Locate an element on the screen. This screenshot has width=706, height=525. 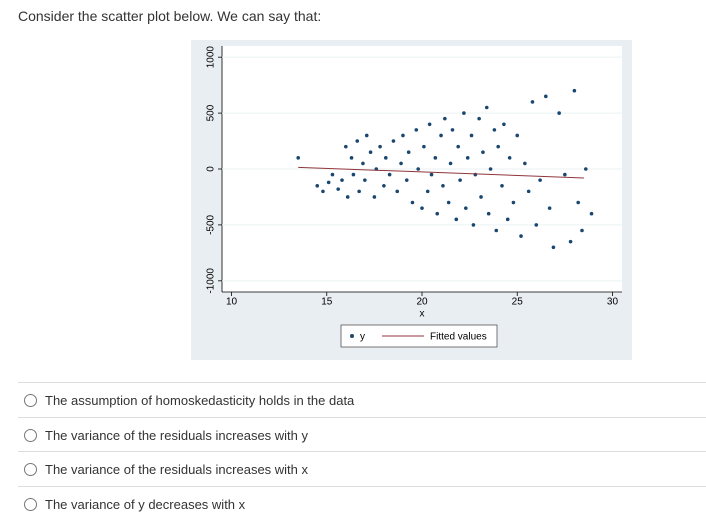
x-tick-label: 25 is located at coordinates (518, 302).